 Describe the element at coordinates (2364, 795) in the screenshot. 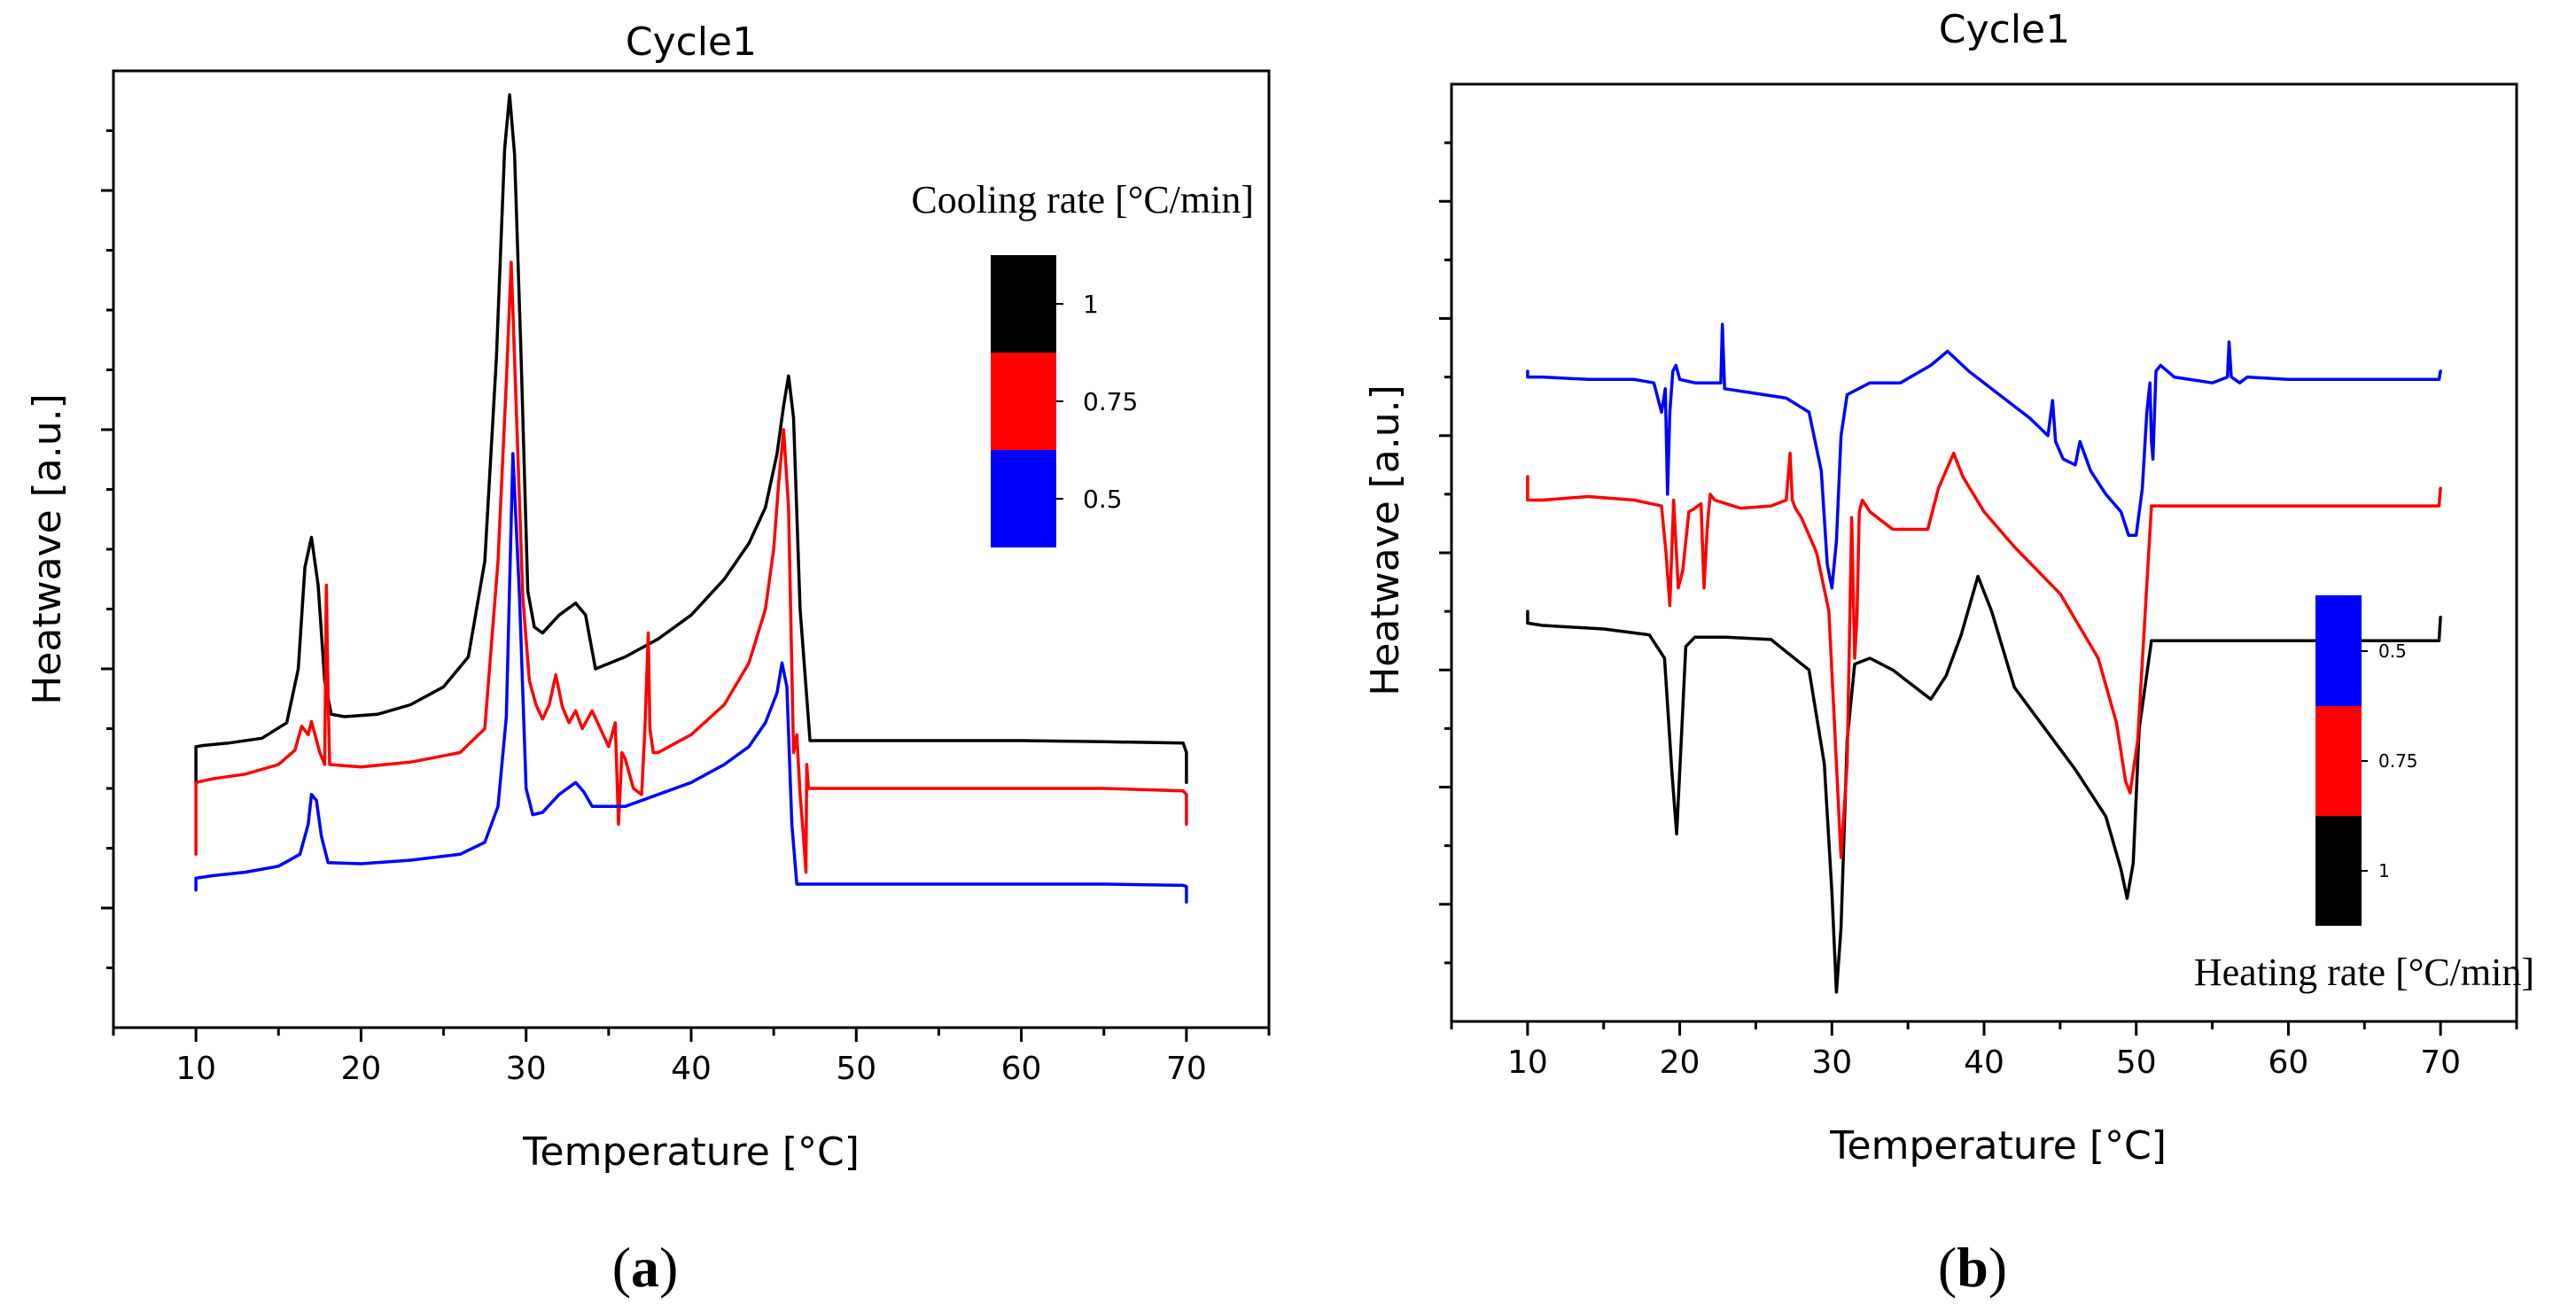

I see `chart-b-legend: 0.5 0.75 1 Heating rate [°C/min]` at that location.